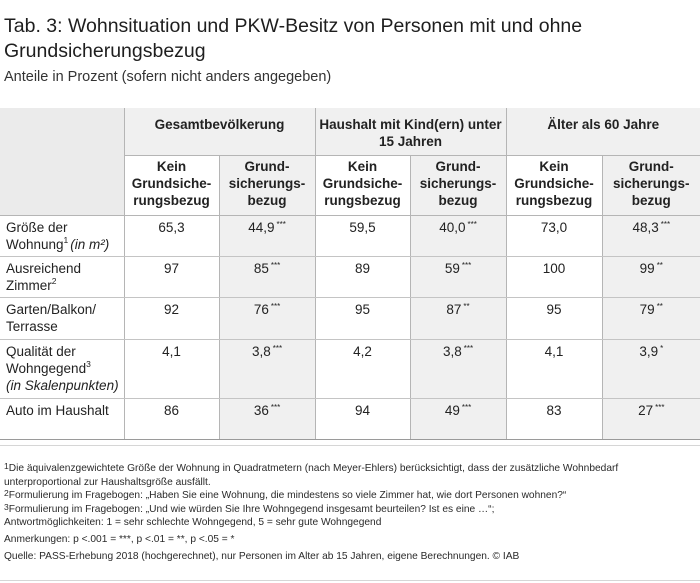 This screenshot has height=583, width=700. I want to click on footnote-2-marker: 2, so click(6, 493).